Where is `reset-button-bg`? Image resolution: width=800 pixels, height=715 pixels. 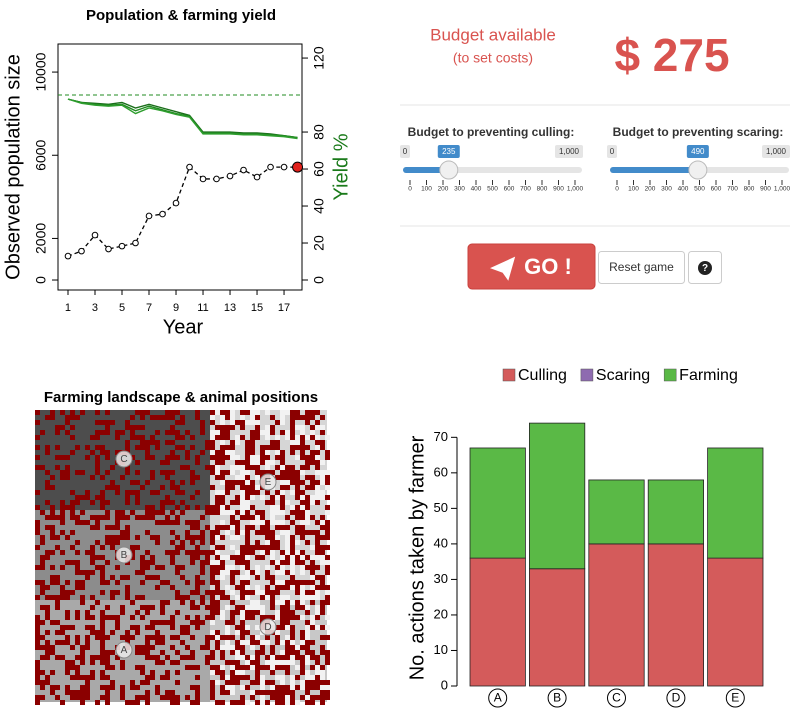 reset-button-bg is located at coordinates (641, 267).